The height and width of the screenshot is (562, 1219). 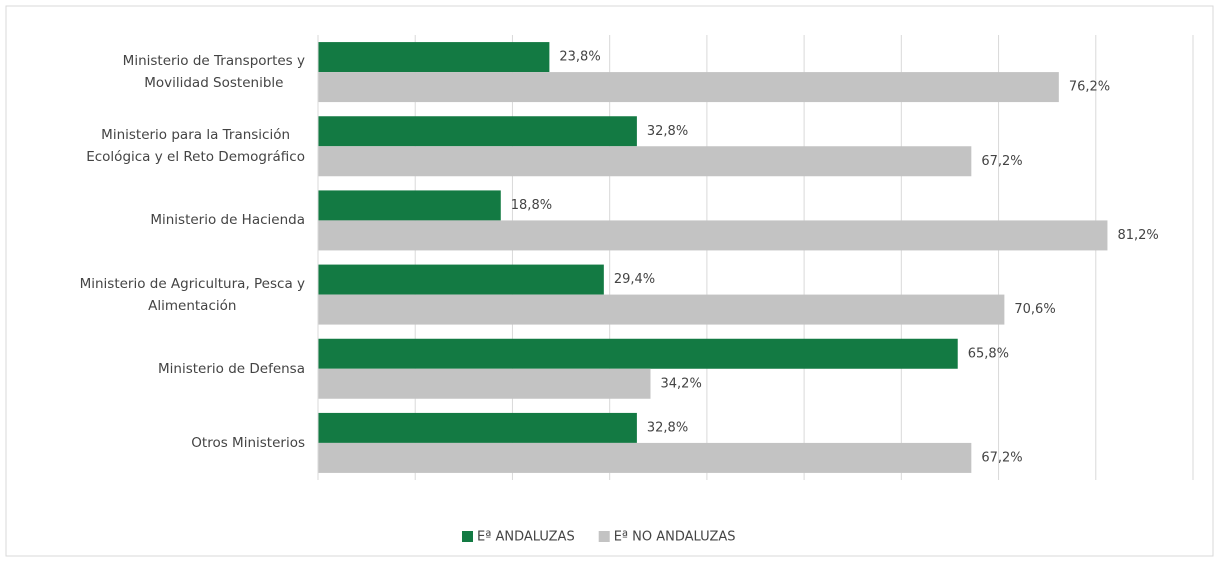 I want to click on value-label: 76,2%, so click(x=1089, y=87).